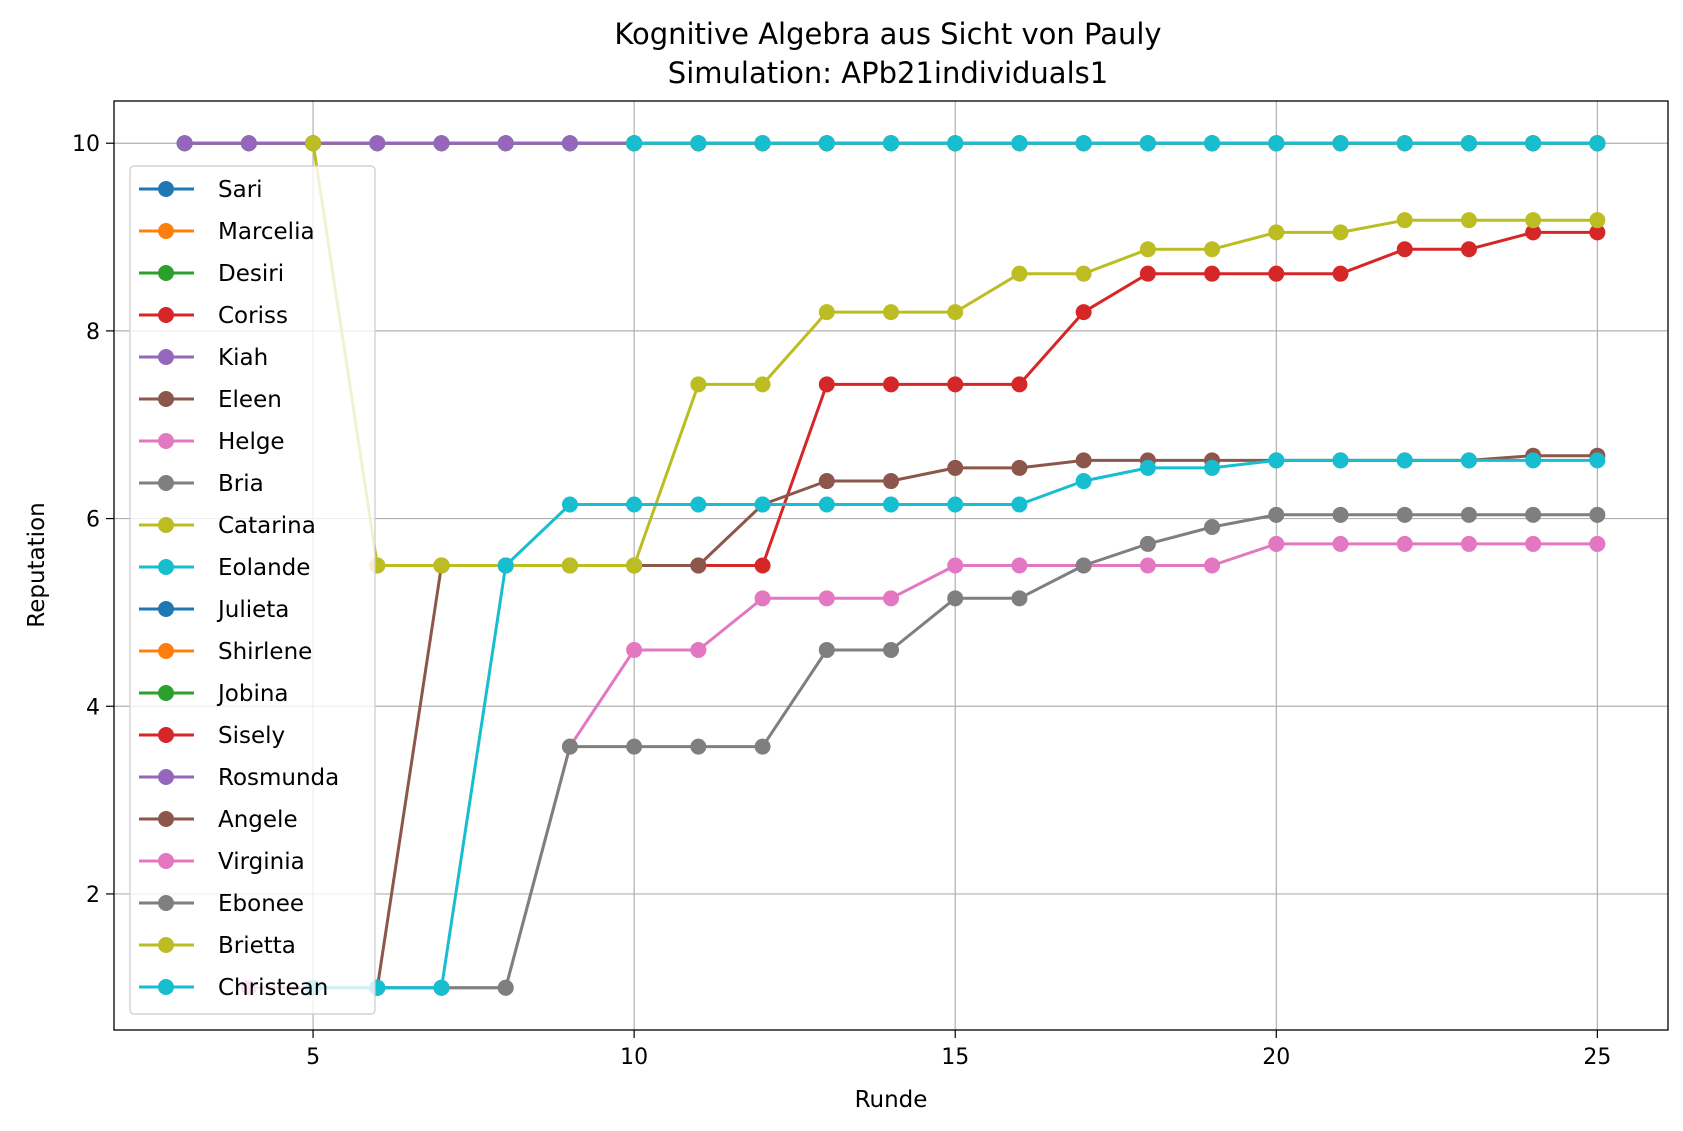 The image size is (1683, 1131). I want to click on legend-item: Christean, so click(233, 988).